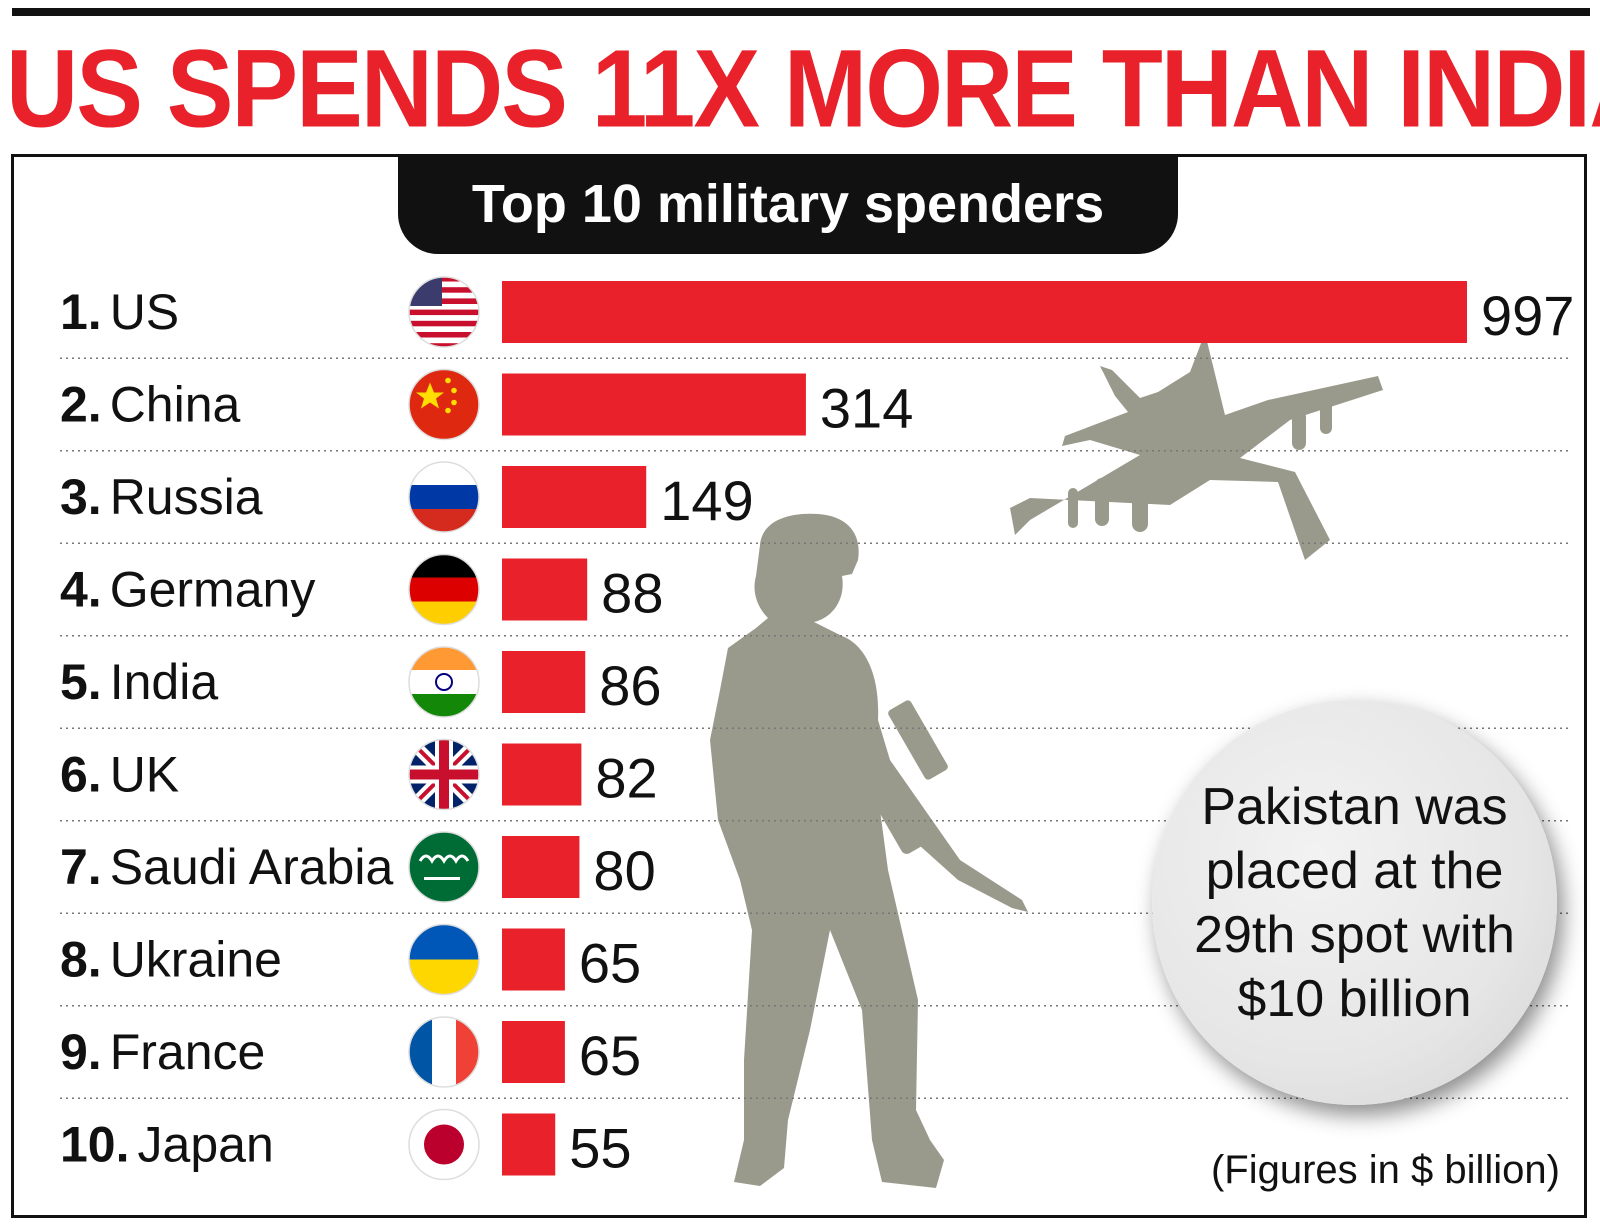 This screenshot has width=1600, height=1225. What do you see at coordinates (81, 590) in the screenshot?
I see `rank-label: 4.` at bounding box center [81, 590].